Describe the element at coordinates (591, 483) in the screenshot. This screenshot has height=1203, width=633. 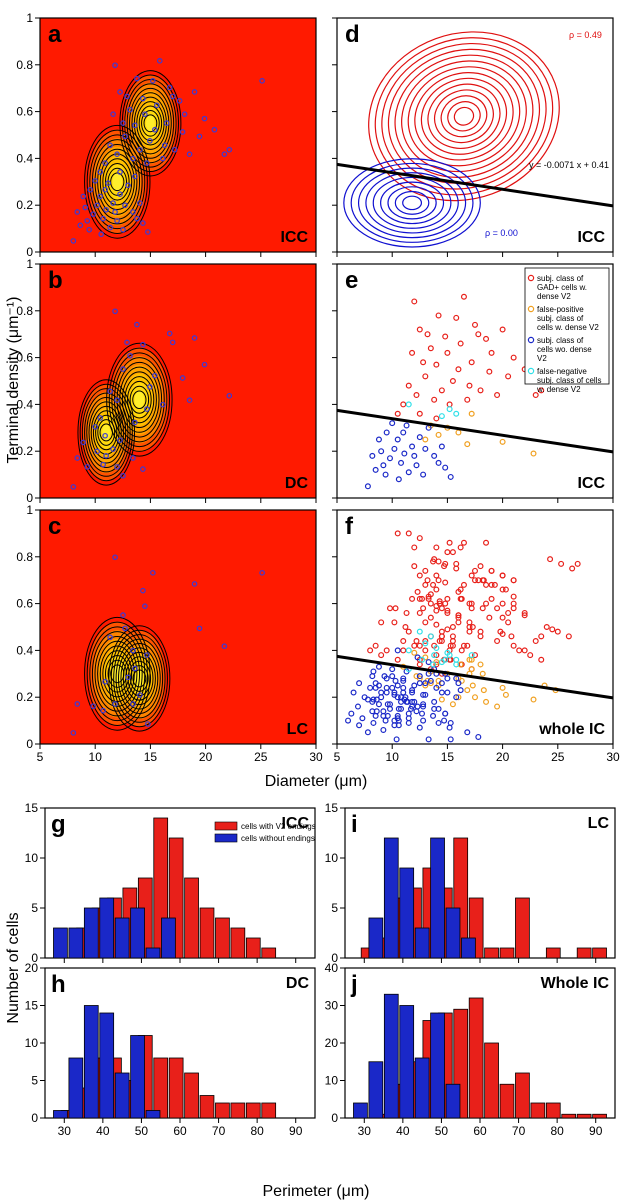
I see `panel-region-e: ICC` at that location.